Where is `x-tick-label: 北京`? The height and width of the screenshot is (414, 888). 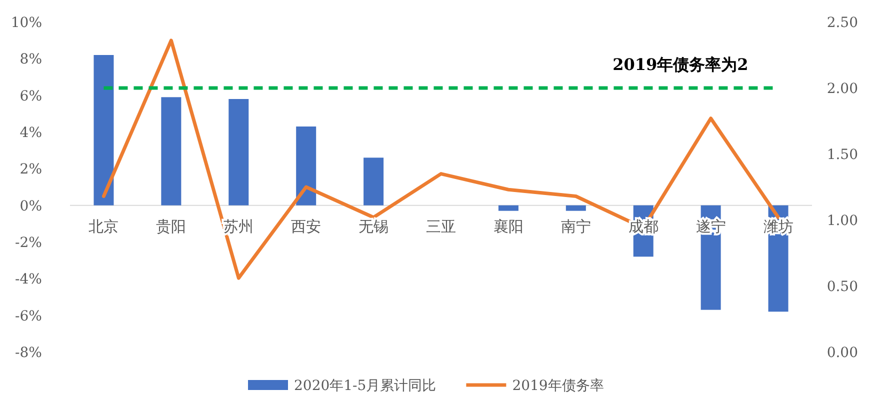 x-tick-label: 北京 is located at coordinates (103, 226).